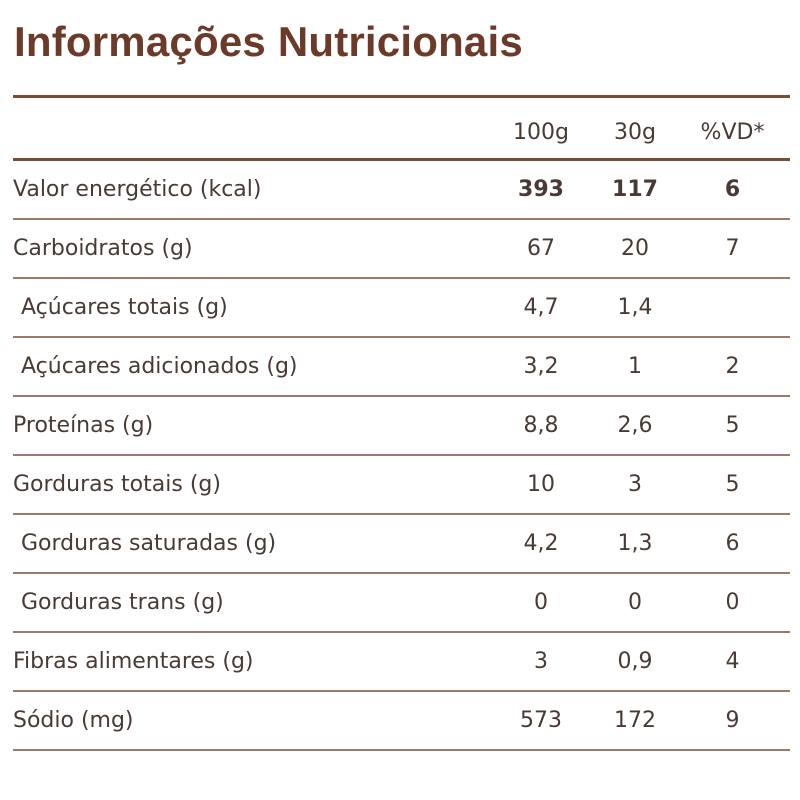 The width and height of the screenshot is (800, 800). I want to click on value-100g: 4,2, so click(541, 543).